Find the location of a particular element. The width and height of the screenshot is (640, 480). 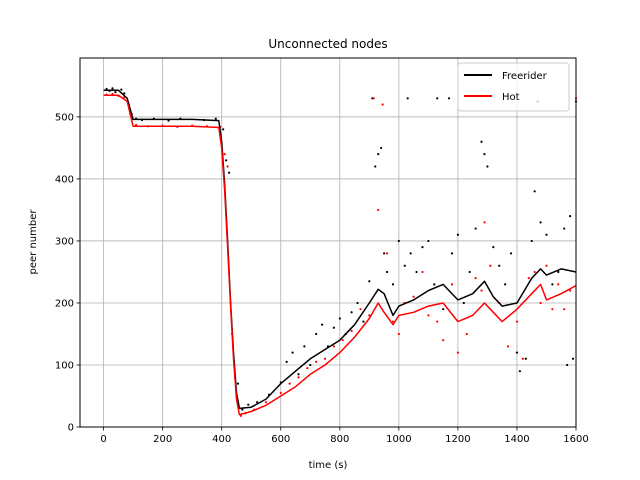

x-tick-label: 600 is located at coordinates (280, 439).